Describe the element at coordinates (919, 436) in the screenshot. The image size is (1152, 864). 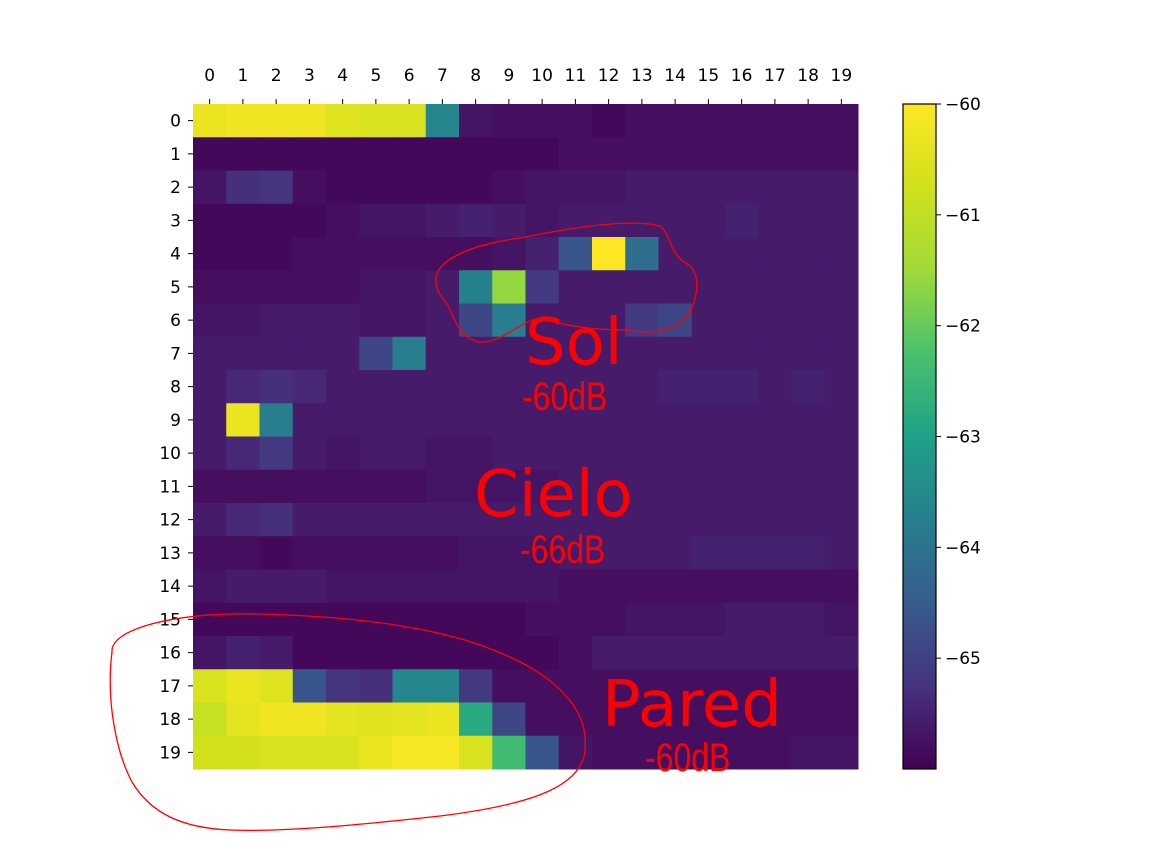
I see `colorbar-gradient` at that location.